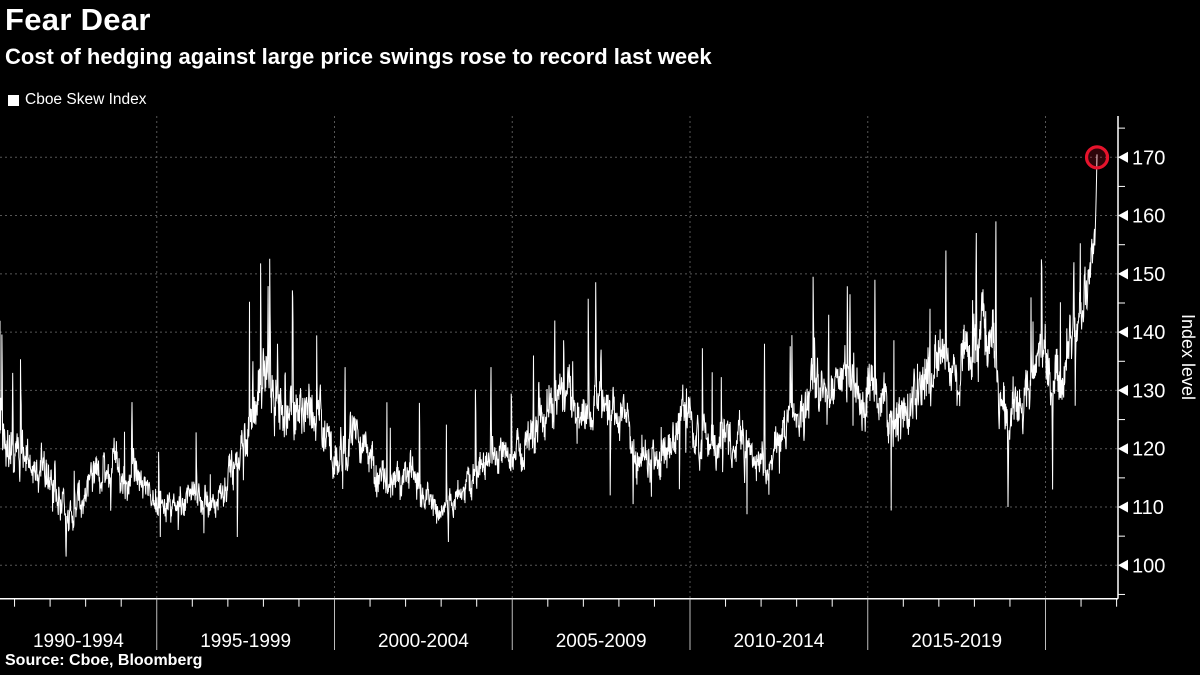 The image size is (1200, 675). What do you see at coordinates (601, 641) in the screenshot?
I see `x-period-label: 2005-2009` at bounding box center [601, 641].